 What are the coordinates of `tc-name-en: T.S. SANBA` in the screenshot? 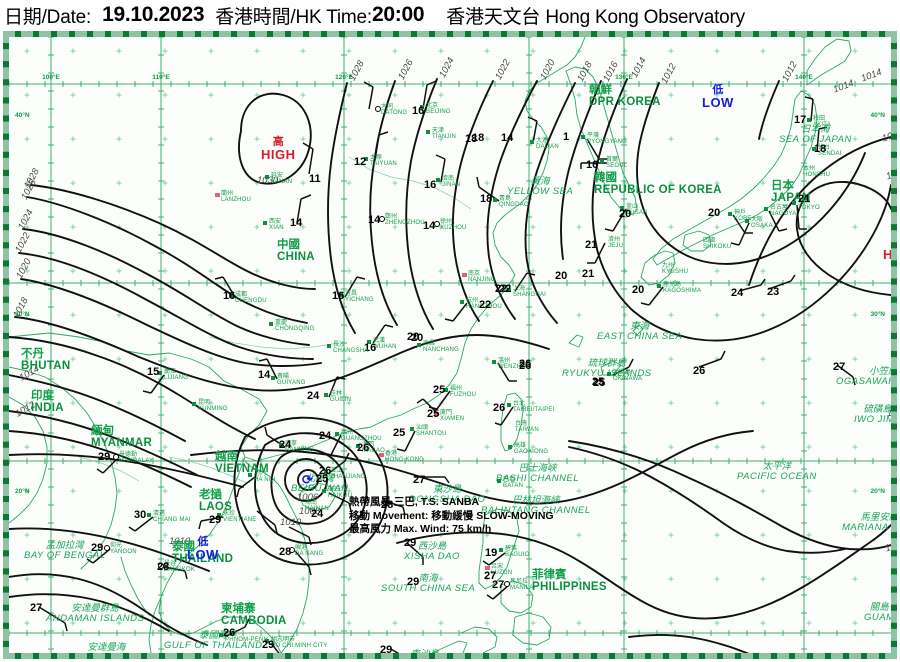 It's located at (450, 502).